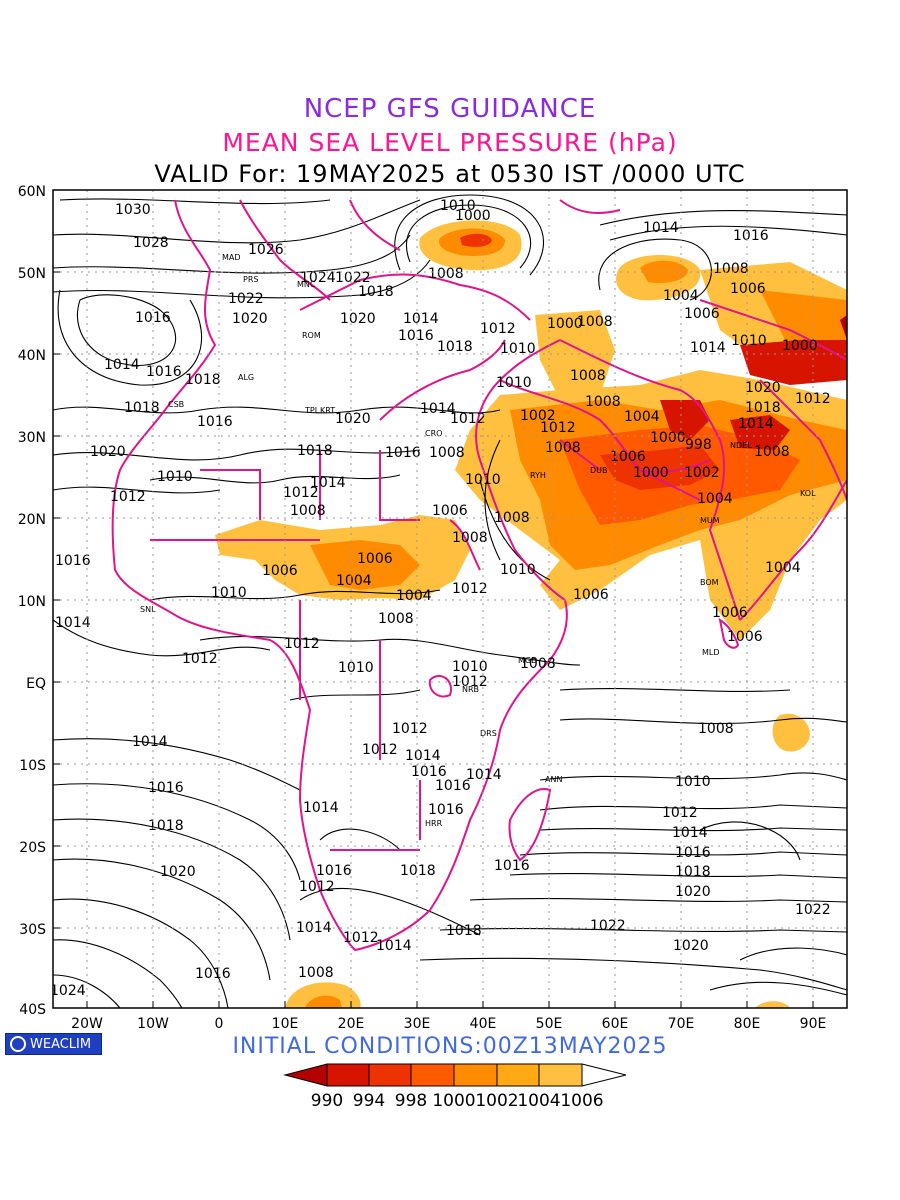 The image size is (900, 1200). What do you see at coordinates (538, 1101) in the screenshot?
I see `colorbar-label: 1004` at bounding box center [538, 1101].